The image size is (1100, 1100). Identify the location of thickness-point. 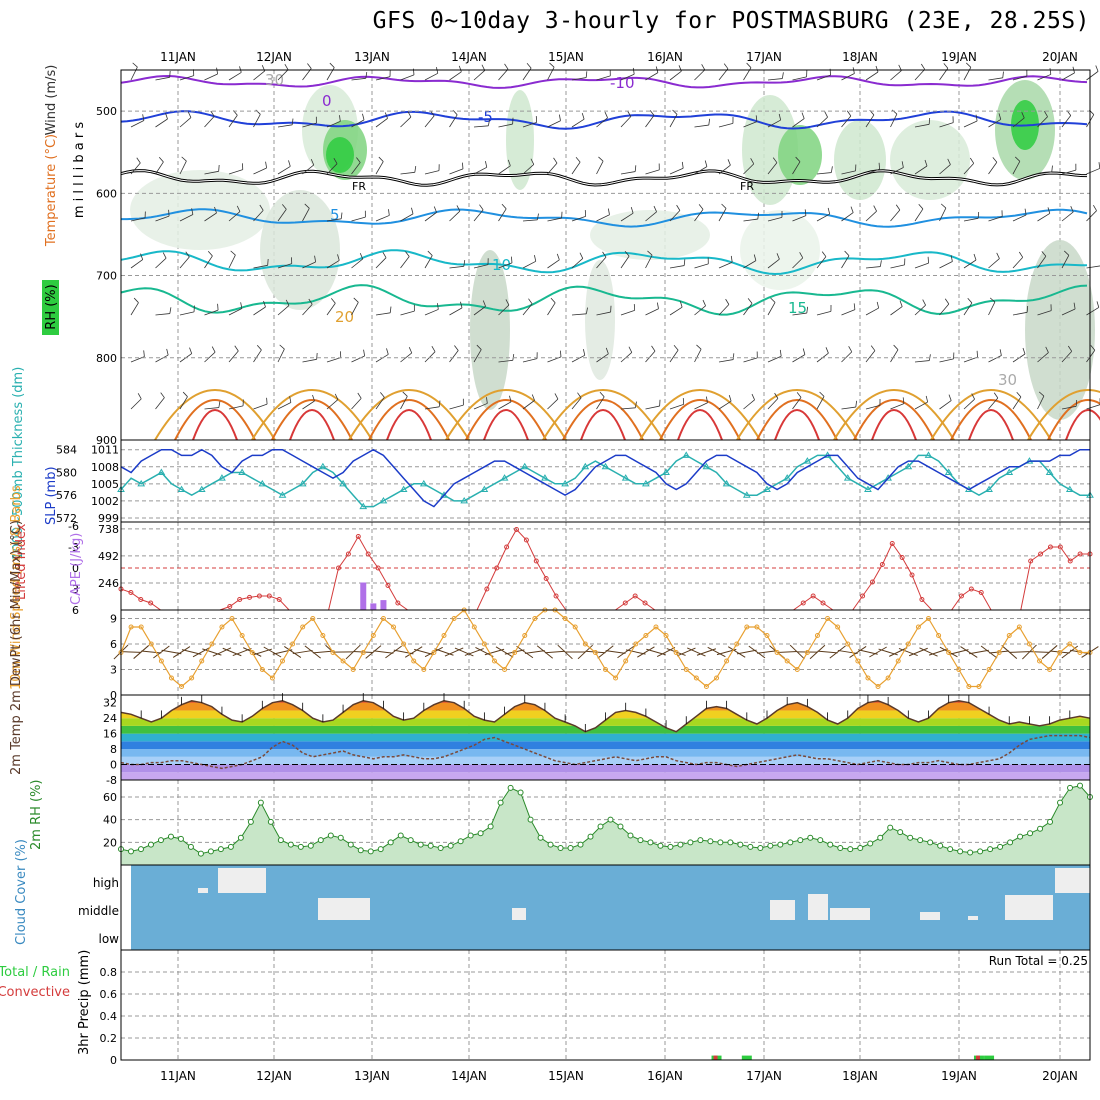
(282, 494).